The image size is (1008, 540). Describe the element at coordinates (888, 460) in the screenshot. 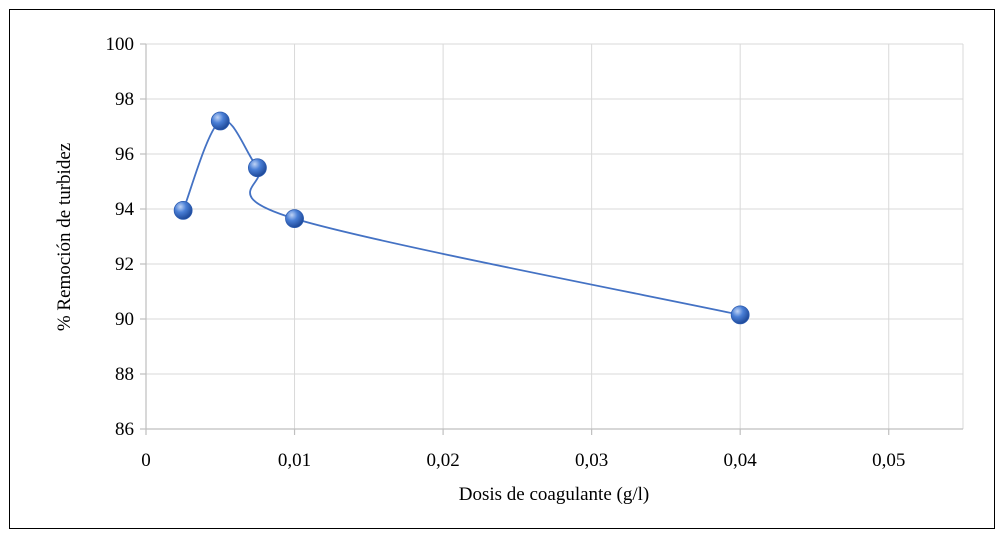

I see `x-tick-label: 0,05` at that location.